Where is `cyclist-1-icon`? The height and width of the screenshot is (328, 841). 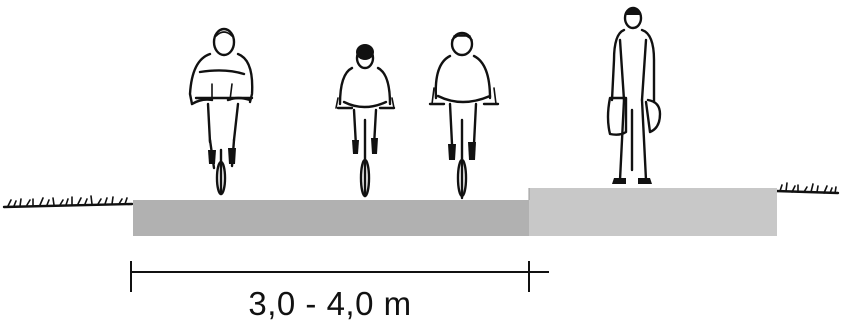 cyclist-1-icon is located at coordinates (221, 111).